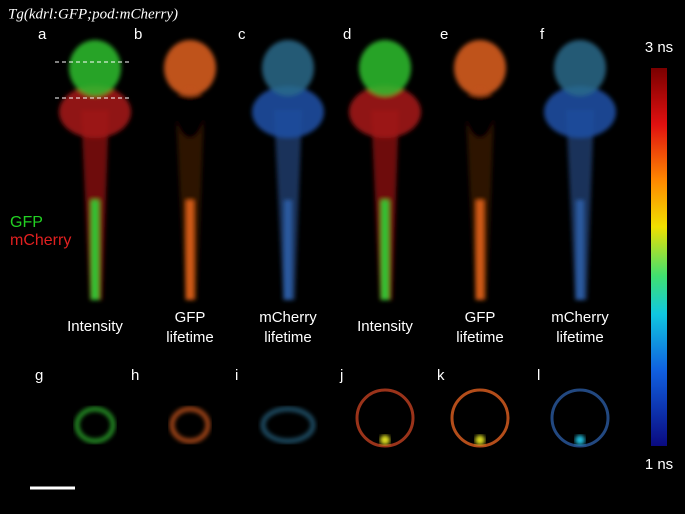 This screenshot has height=514, width=685. I want to click on section-letter: k, so click(441, 375).